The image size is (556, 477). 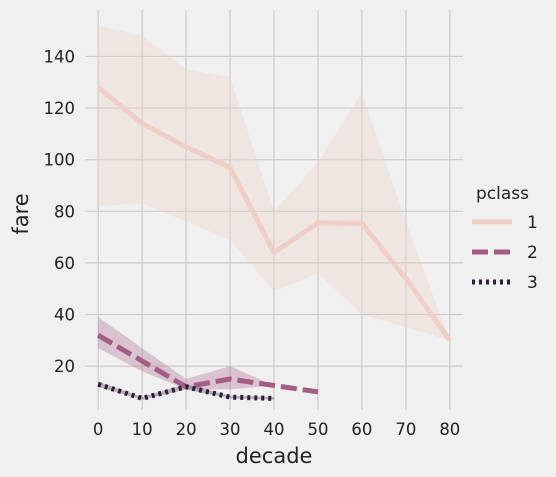 I want to click on y-tick-label: 20, so click(x=64, y=366).